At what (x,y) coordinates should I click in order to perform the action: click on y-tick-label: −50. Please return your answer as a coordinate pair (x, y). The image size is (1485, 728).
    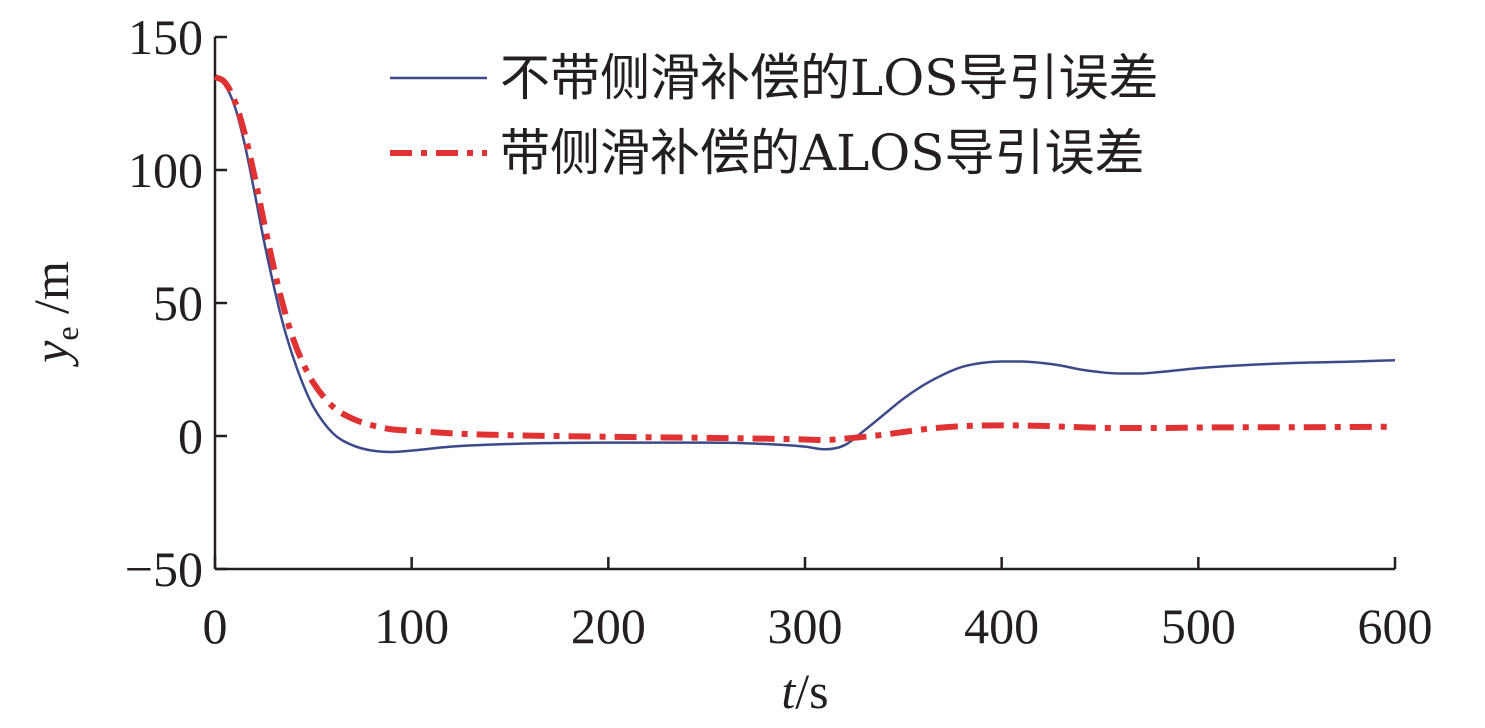
    Looking at the image, I should click on (164, 569).